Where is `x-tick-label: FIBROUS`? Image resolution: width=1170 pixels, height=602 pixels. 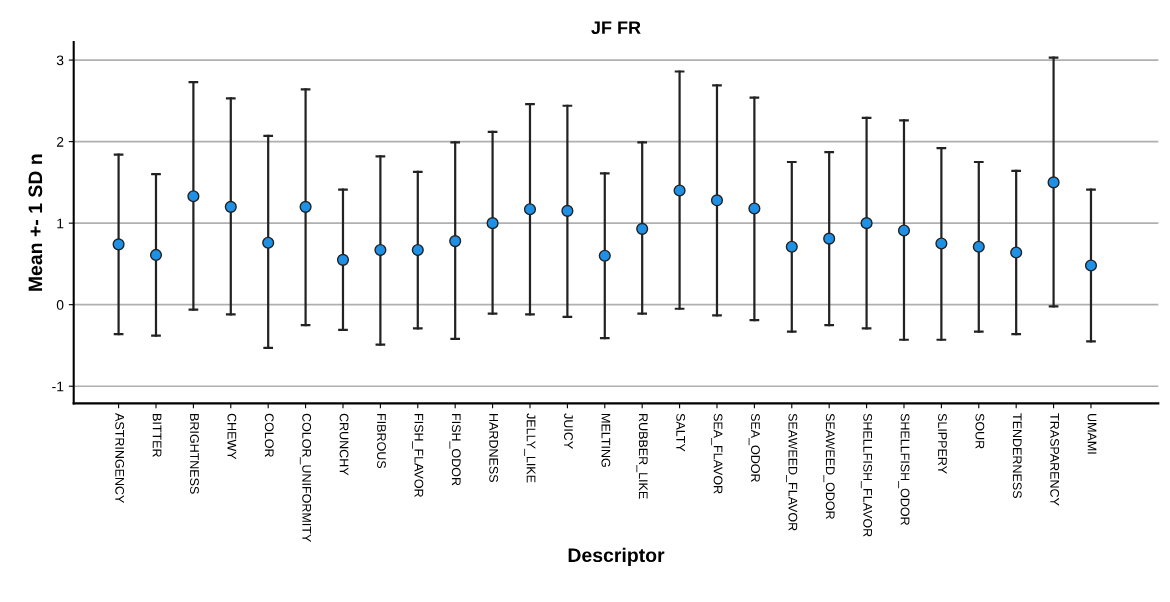 x-tick-label: FIBROUS is located at coordinates (381, 441).